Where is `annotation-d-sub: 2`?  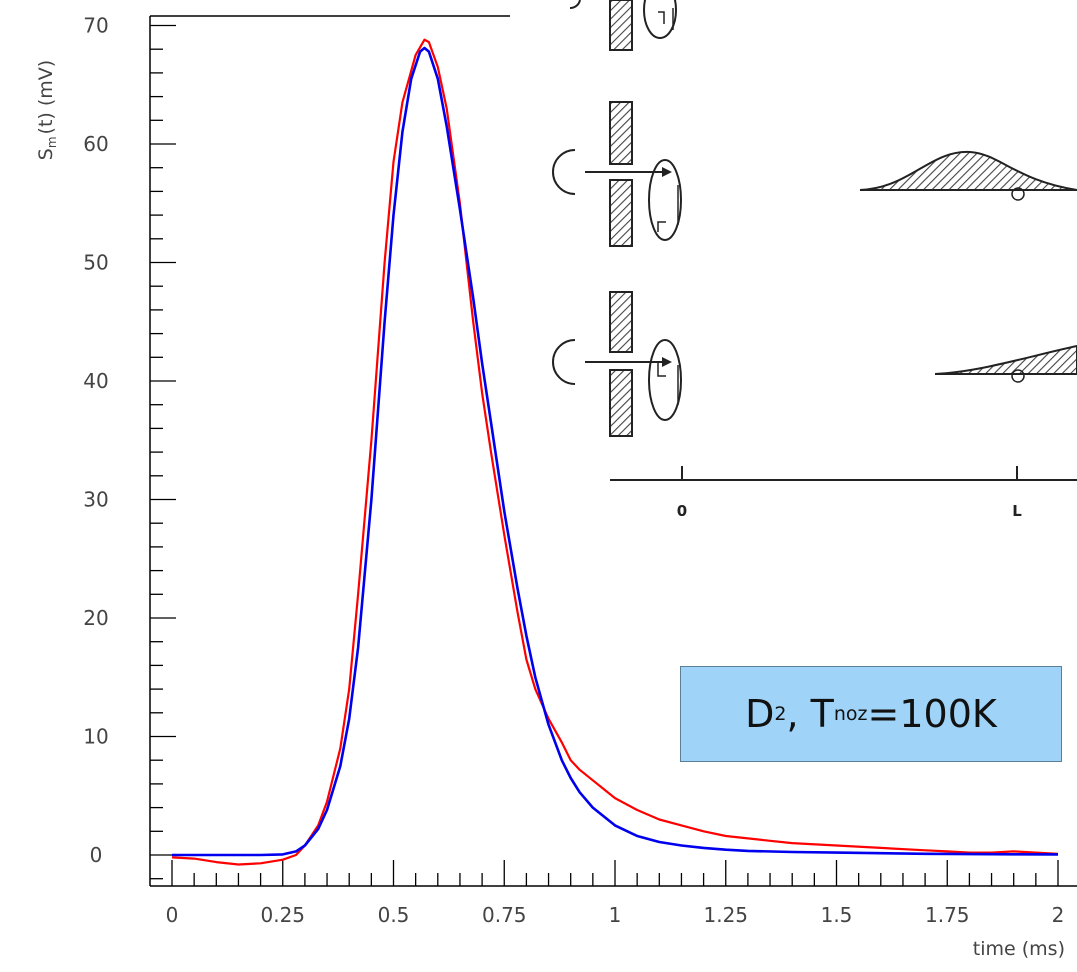
annotation-d-sub: 2 is located at coordinates (780, 714).